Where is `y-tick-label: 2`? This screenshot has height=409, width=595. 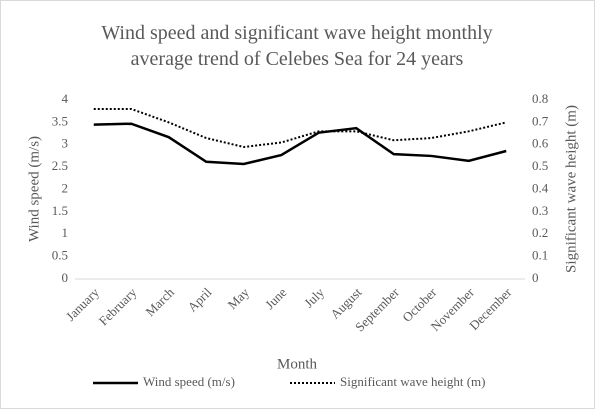
y-tick-label: 2 is located at coordinates (65, 187).